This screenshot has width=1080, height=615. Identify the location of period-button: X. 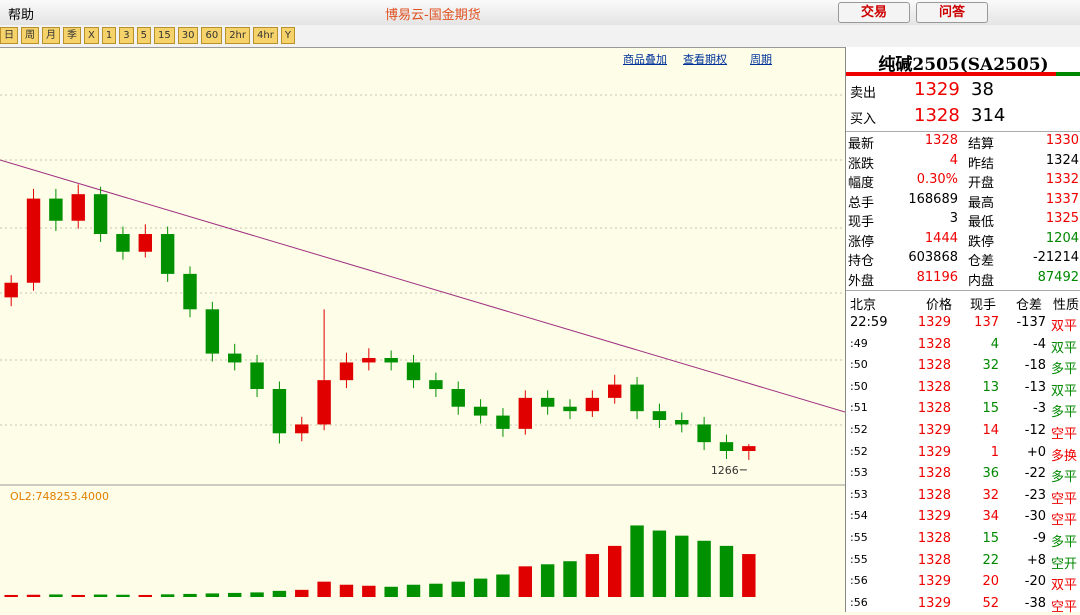
(91, 35).